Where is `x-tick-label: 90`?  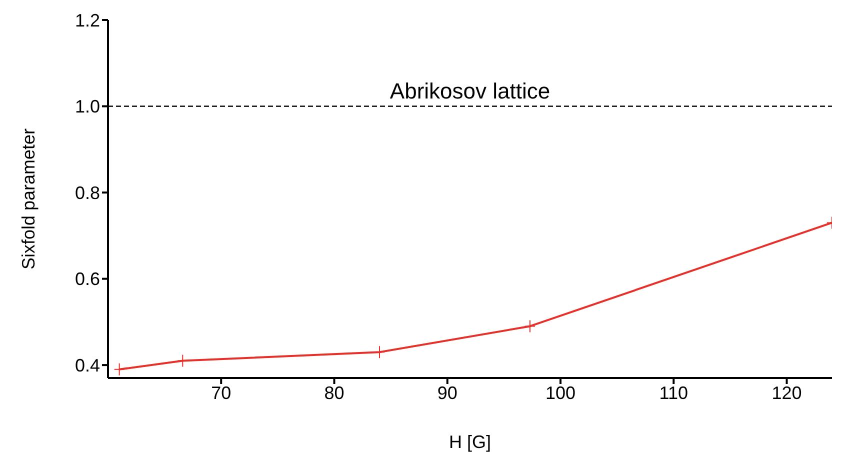 x-tick-label: 90 is located at coordinates (447, 392).